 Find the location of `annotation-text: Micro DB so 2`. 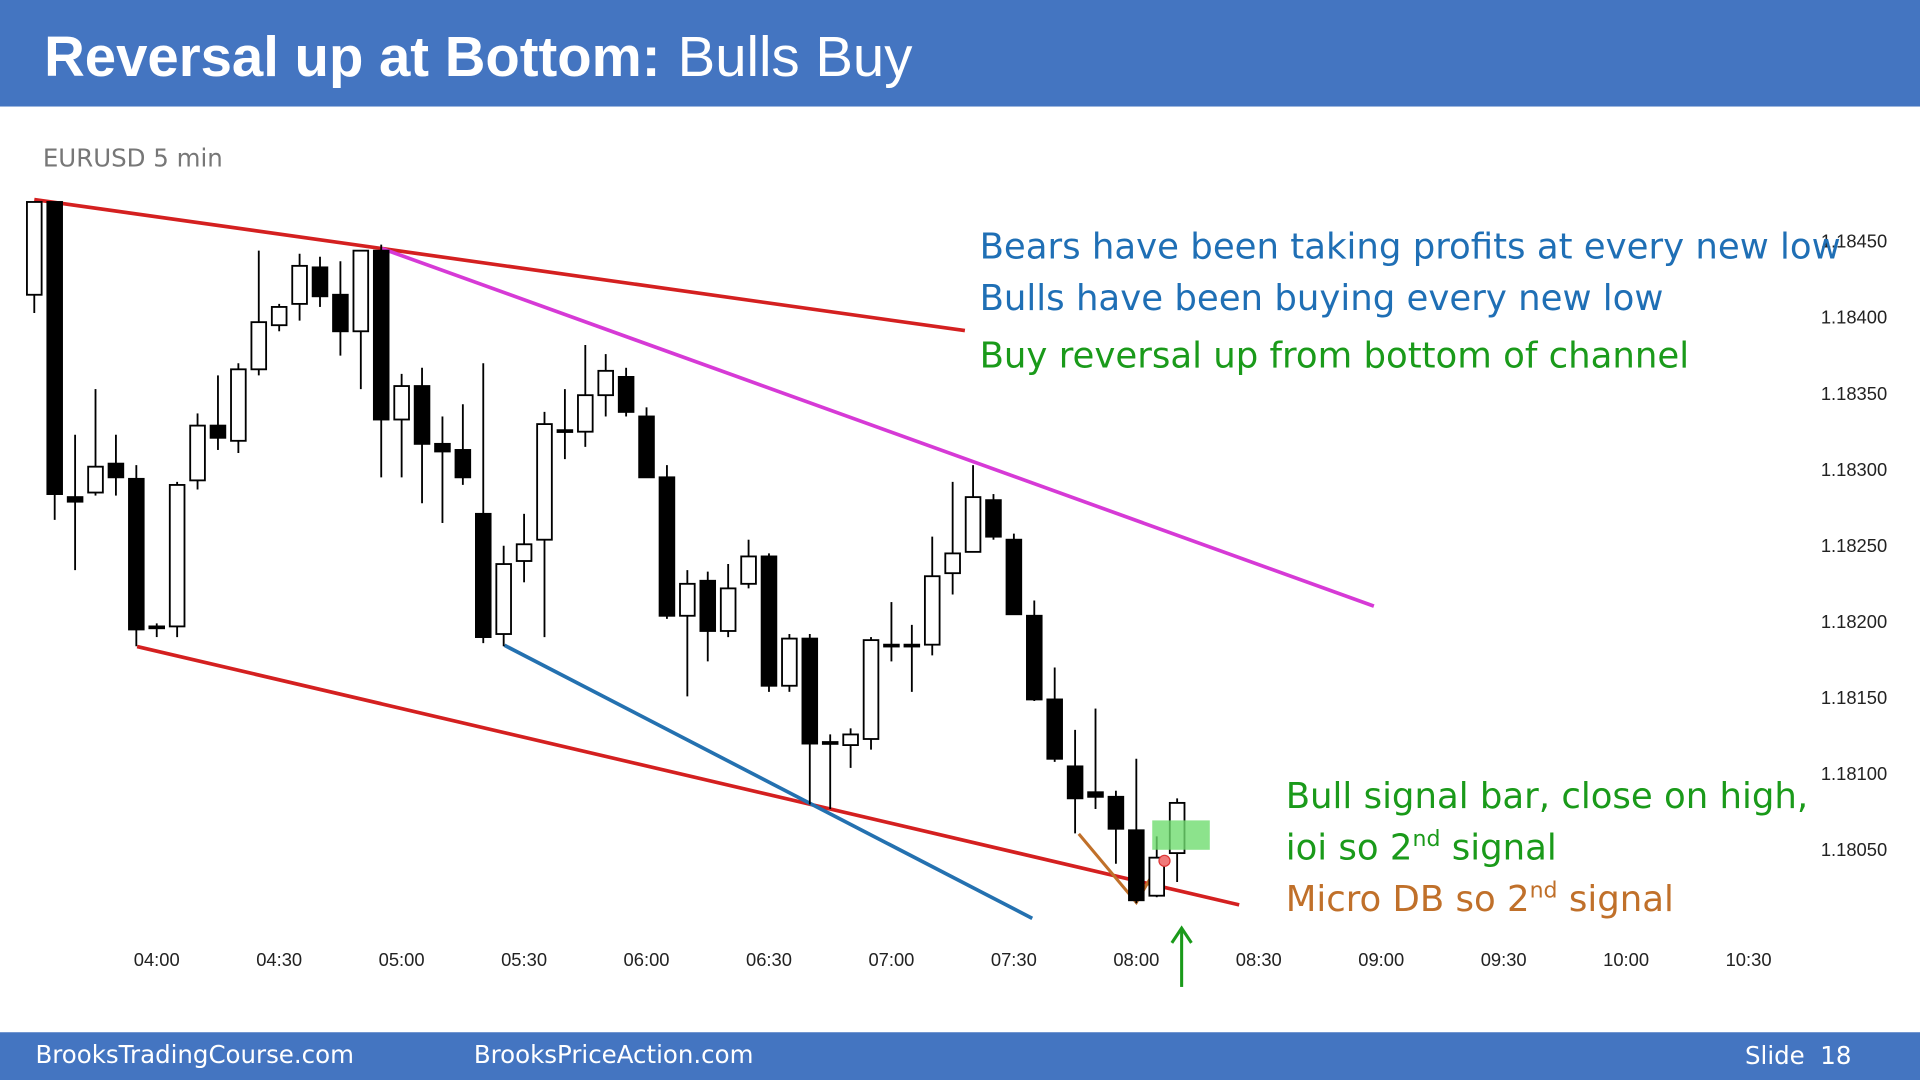

annotation-text: Micro DB so 2 is located at coordinates (1408, 899).